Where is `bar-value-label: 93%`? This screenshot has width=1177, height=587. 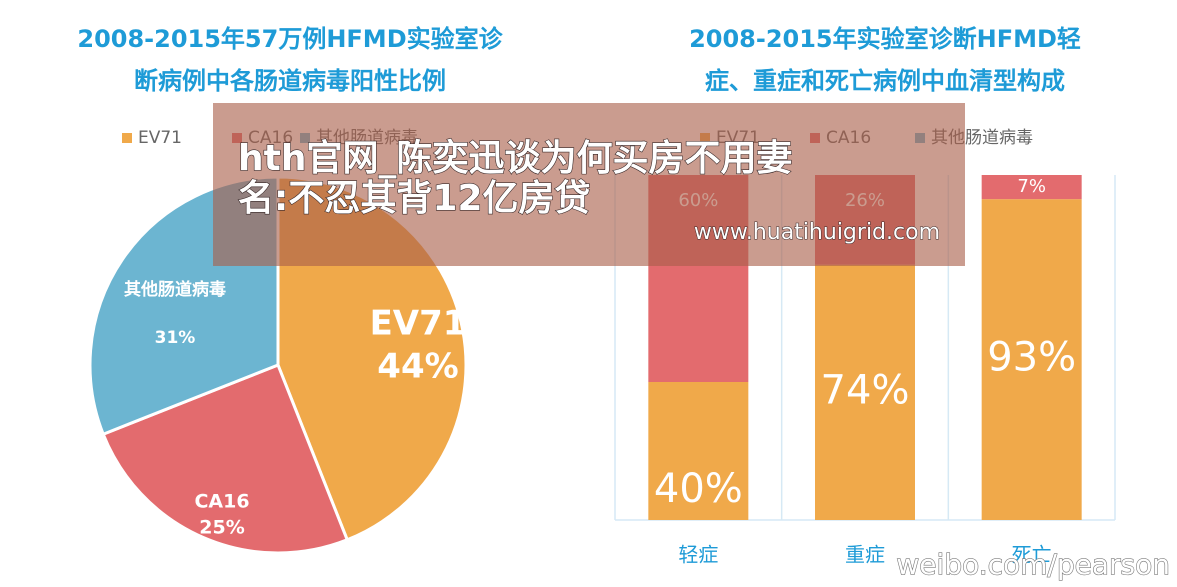
bar-value-label: 93% is located at coordinates (1031, 358).